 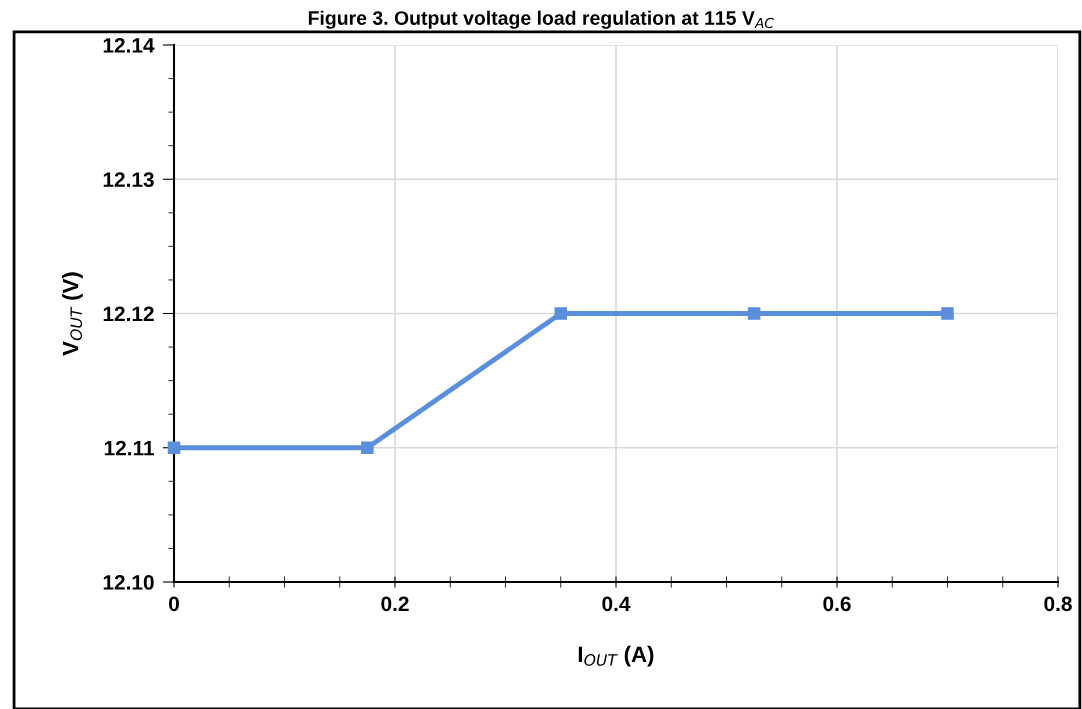 What do you see at coordinates (128, 582) in the screenshot?
I see `y-tick-label: 12.10` at bounding box center [128, 582].